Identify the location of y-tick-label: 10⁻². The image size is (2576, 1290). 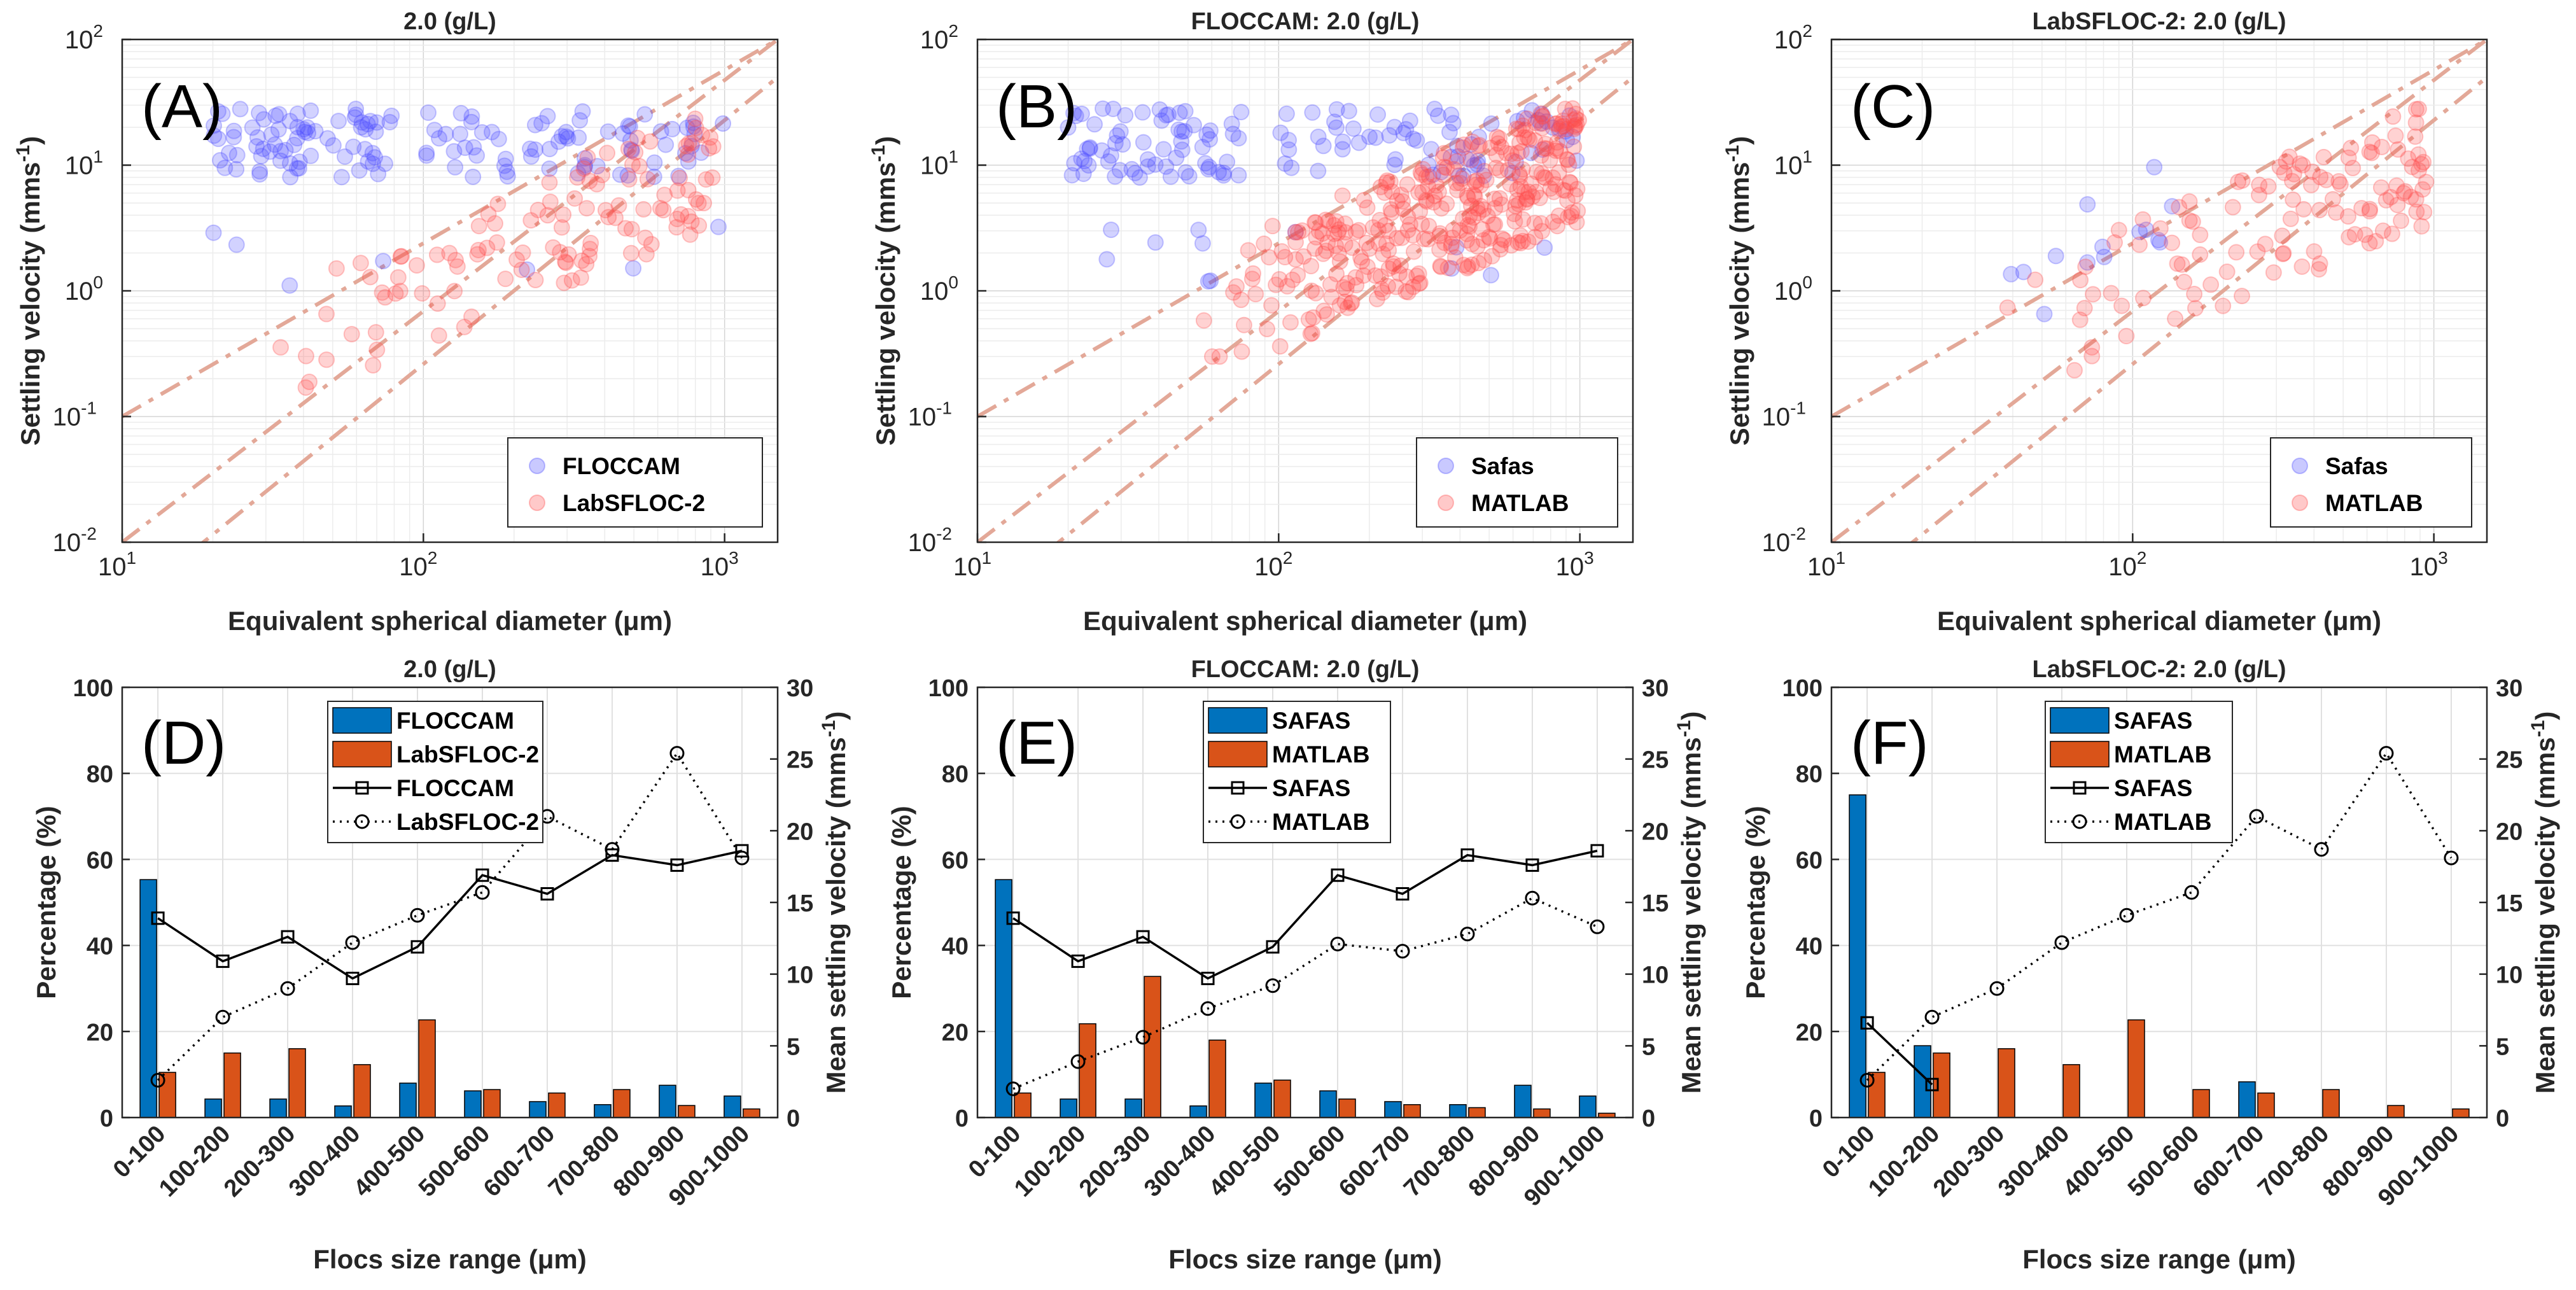
(1784, 541).